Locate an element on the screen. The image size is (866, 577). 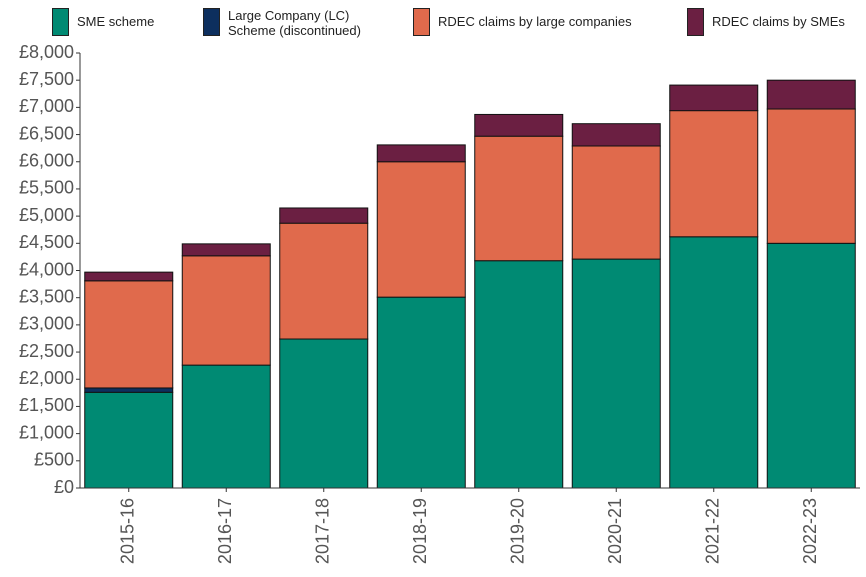
legend-item: SME scheme is located at coordinates (103, 22).